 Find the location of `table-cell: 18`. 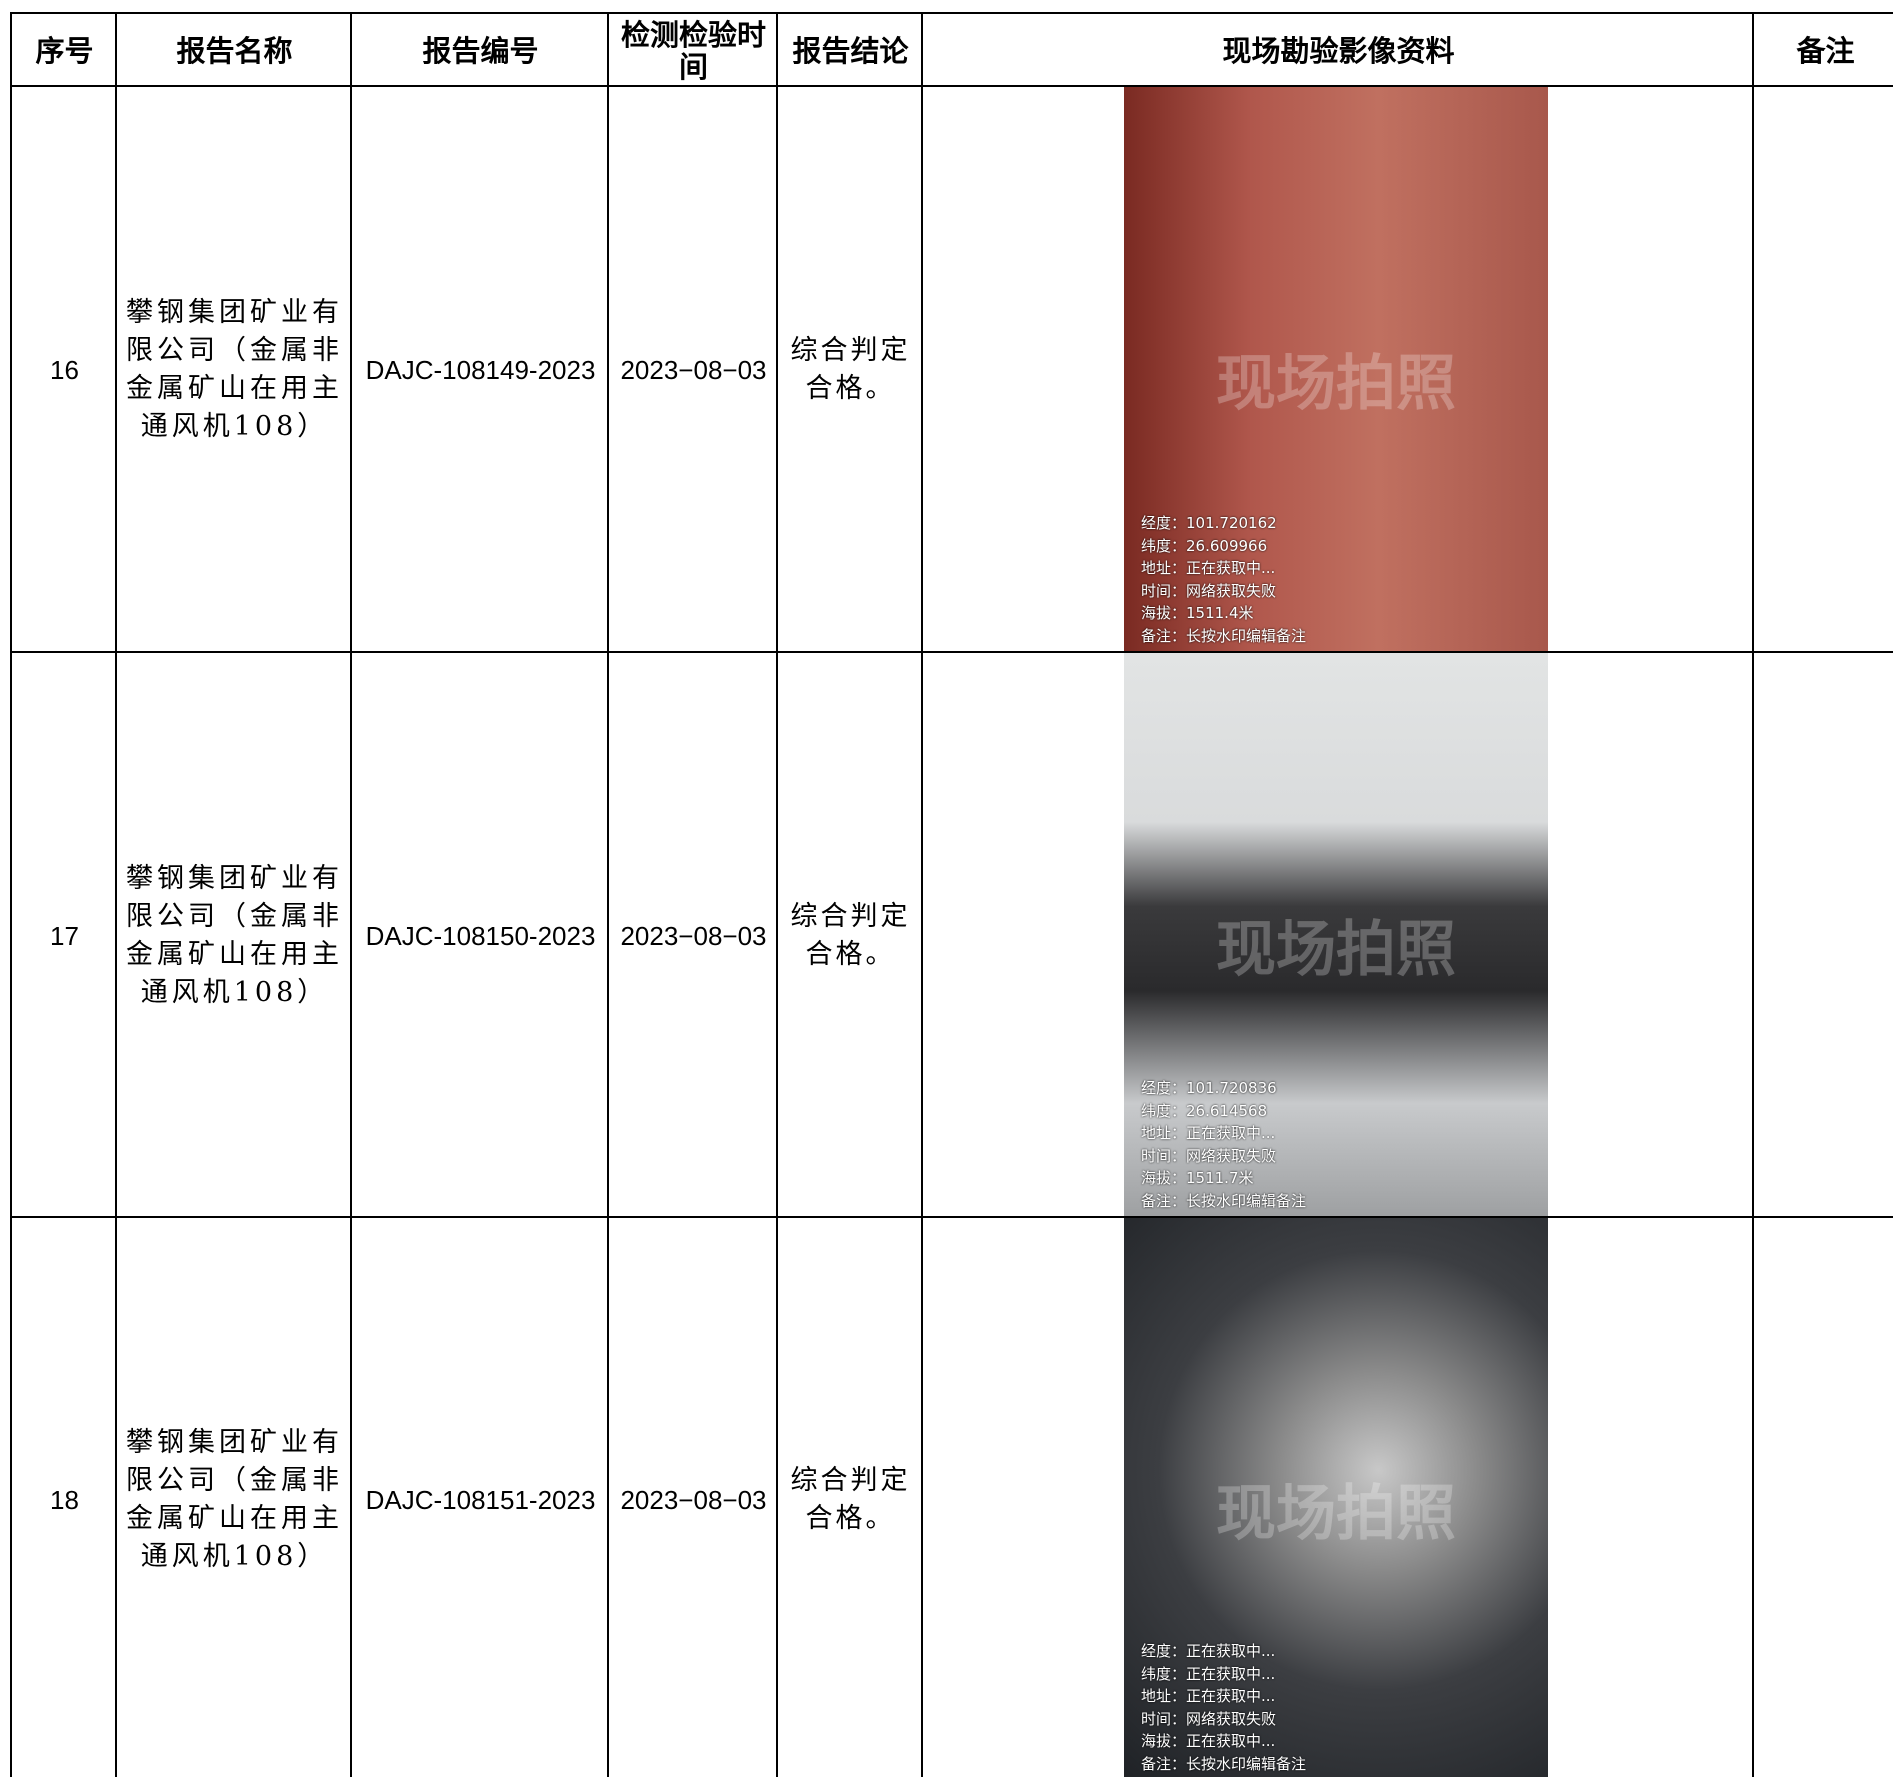

table-cell: 18 is located at coordinates (63, 1496).